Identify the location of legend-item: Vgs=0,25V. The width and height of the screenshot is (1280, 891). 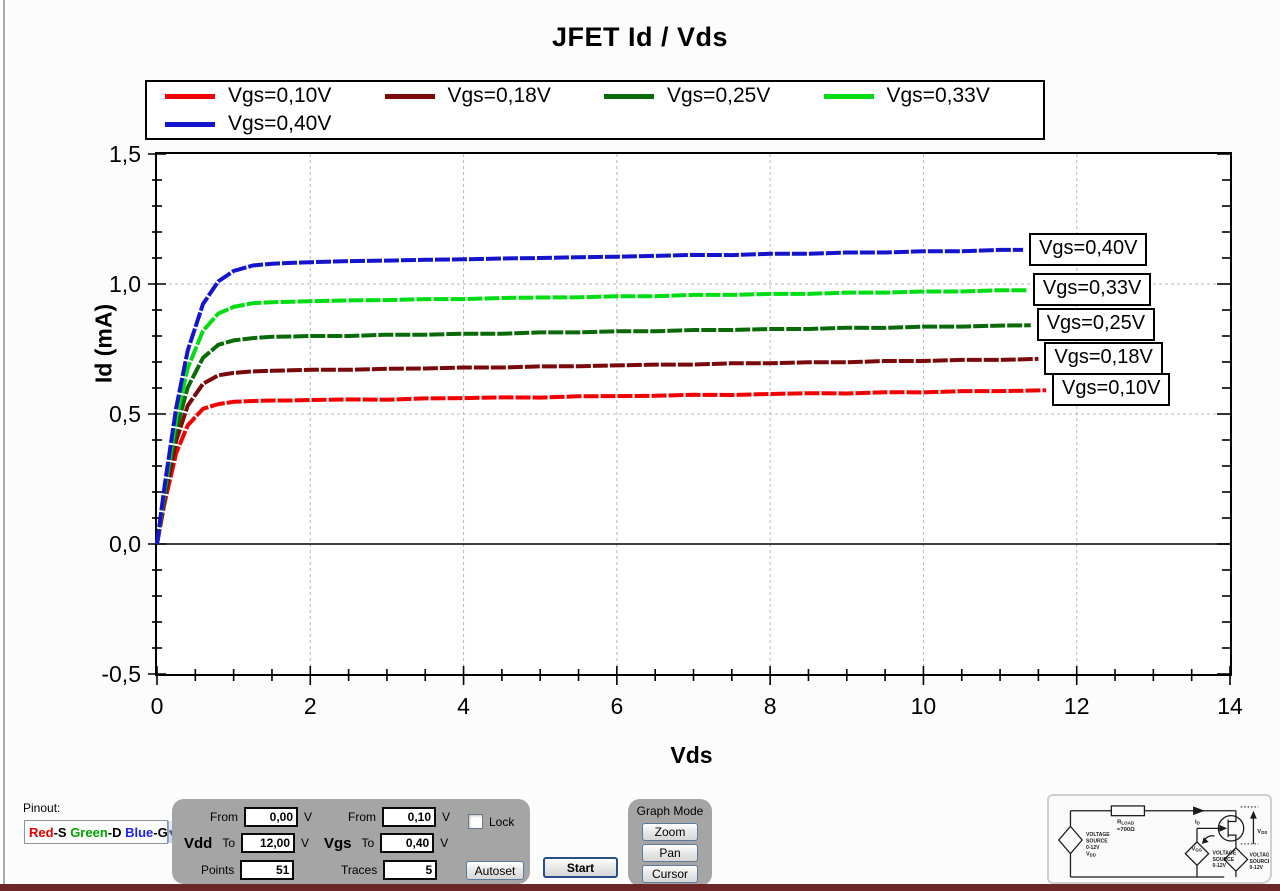
(714, 96).